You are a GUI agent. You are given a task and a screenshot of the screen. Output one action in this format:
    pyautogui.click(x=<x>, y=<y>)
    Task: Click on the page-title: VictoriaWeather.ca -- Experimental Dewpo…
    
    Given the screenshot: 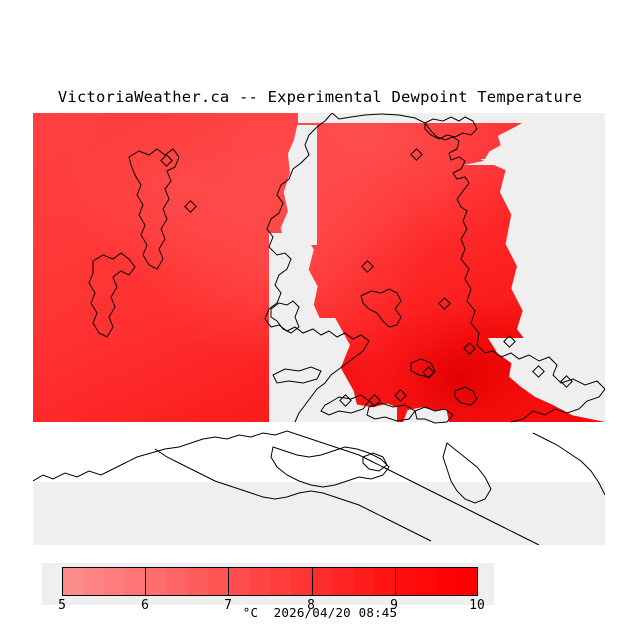 What is the action you would take?
    pyautogui.click(x=320, y=97)
    